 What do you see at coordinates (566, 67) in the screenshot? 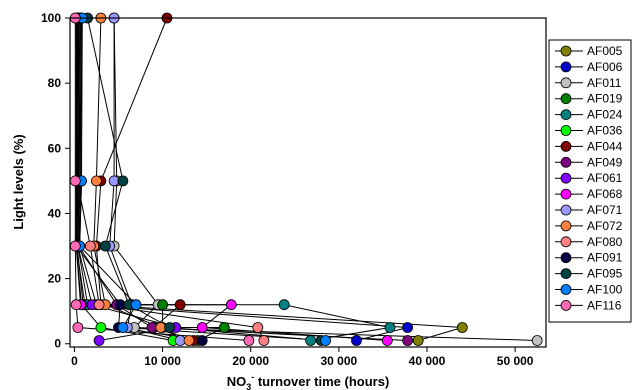
I see `legend-marker-af006` at bounding box center [566, 67].